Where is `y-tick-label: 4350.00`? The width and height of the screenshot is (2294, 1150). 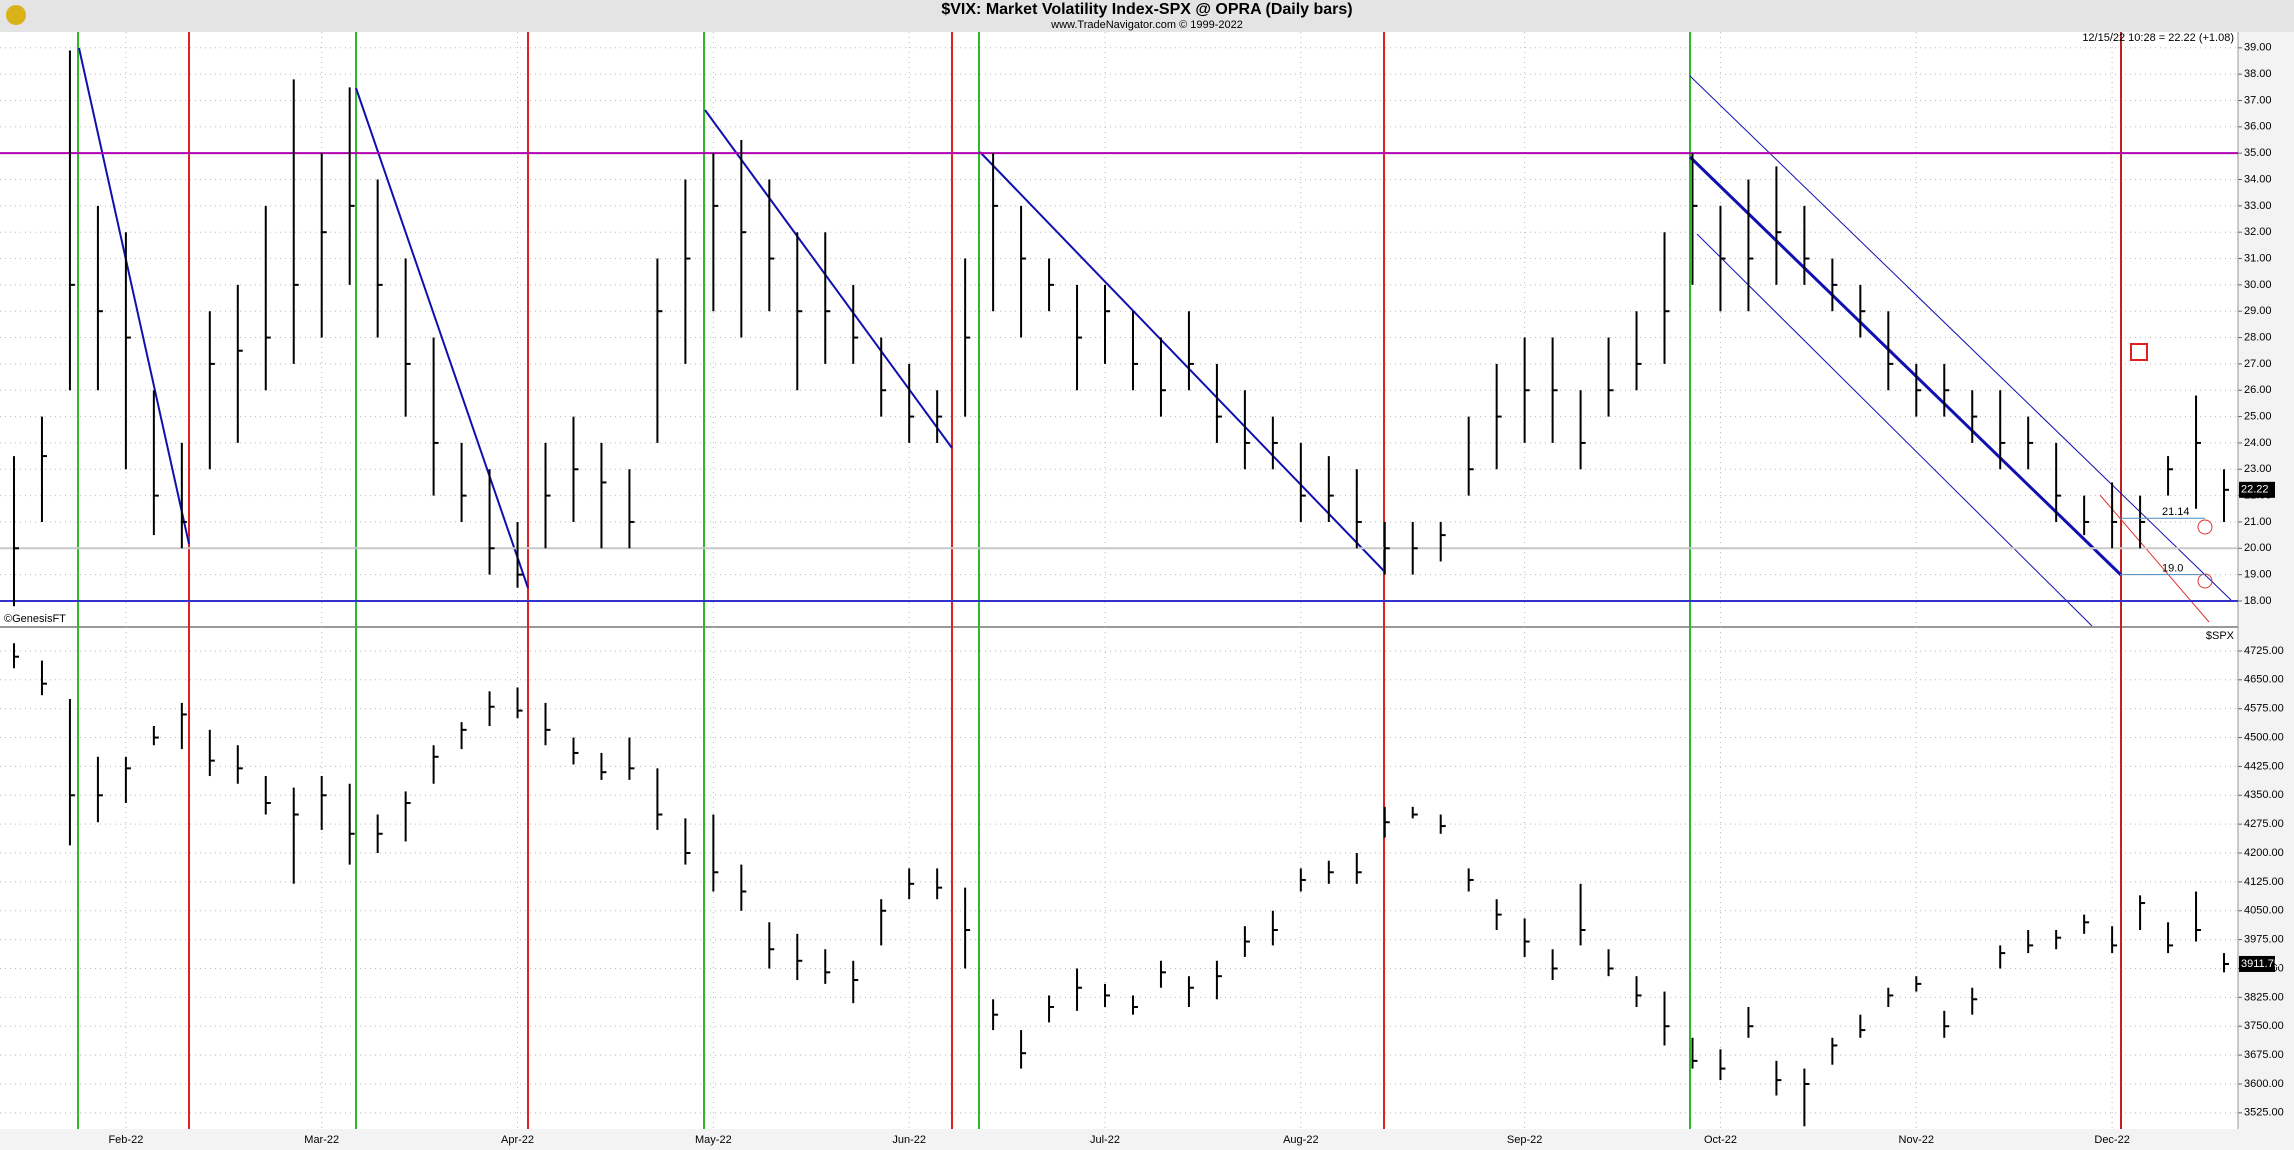 y-tick-label: 4350.00 is located at coordinates (2264, 795).